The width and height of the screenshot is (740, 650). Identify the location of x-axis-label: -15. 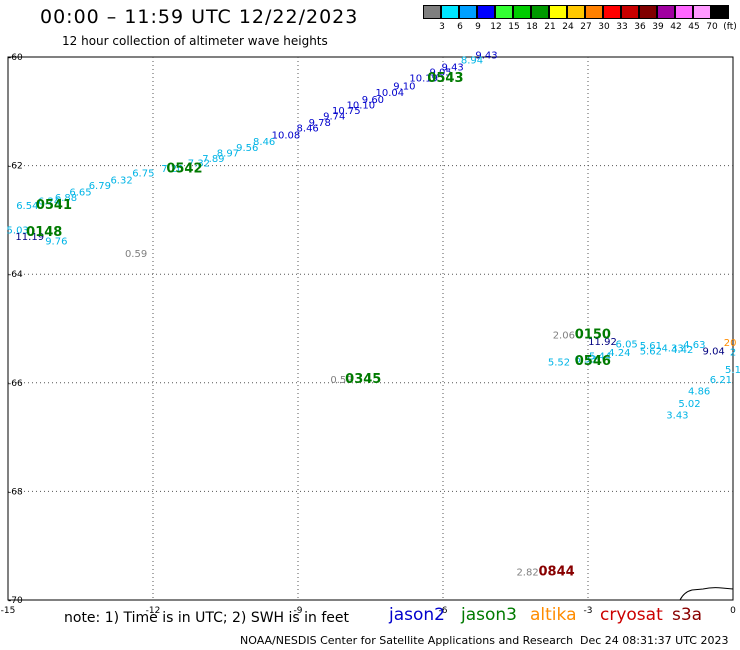
(8, 611).